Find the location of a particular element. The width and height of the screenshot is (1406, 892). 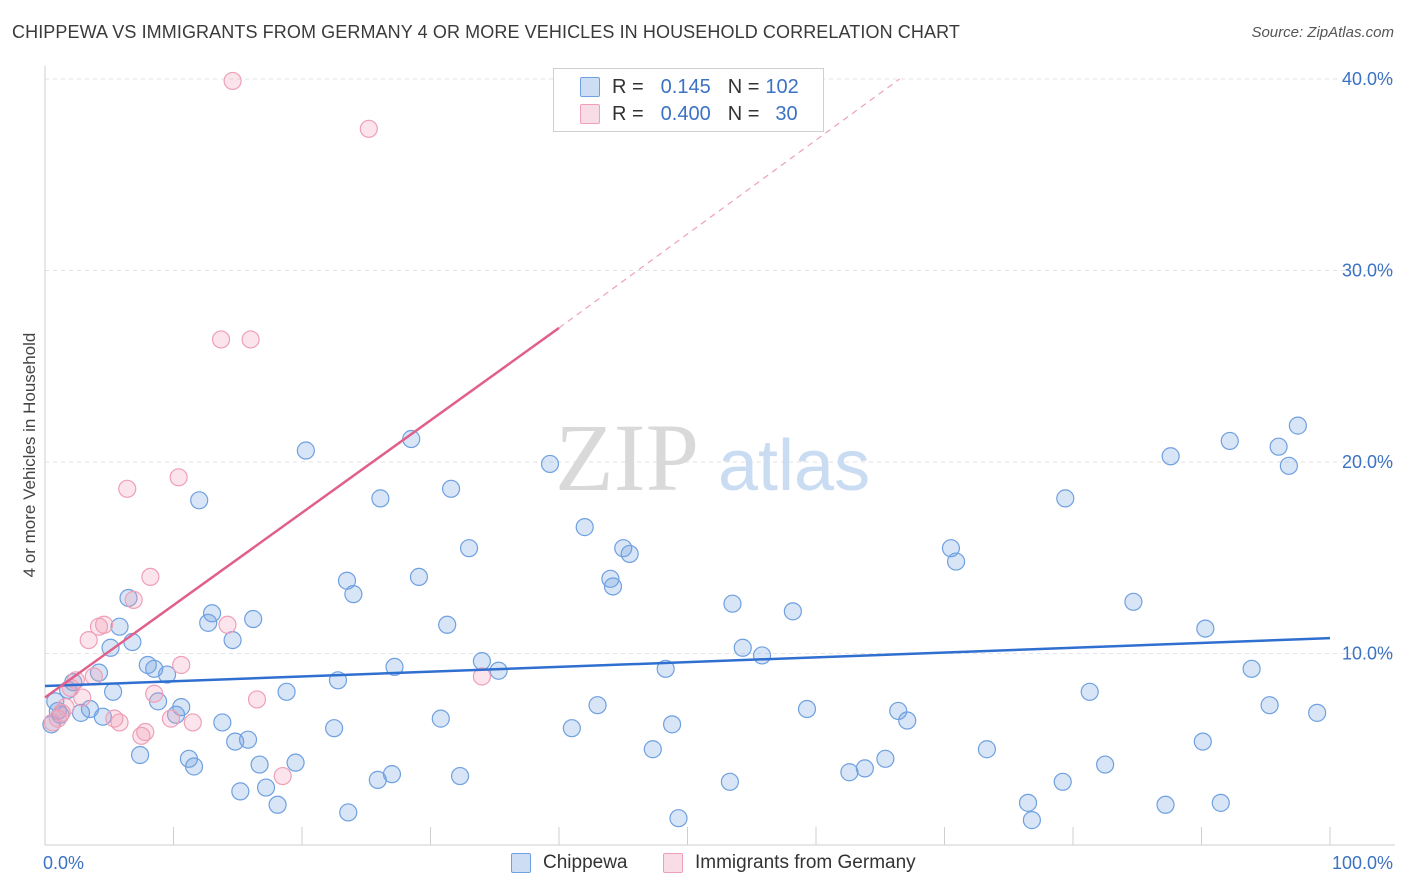

legend-swatch-germany is located at coordinates (673, 863).